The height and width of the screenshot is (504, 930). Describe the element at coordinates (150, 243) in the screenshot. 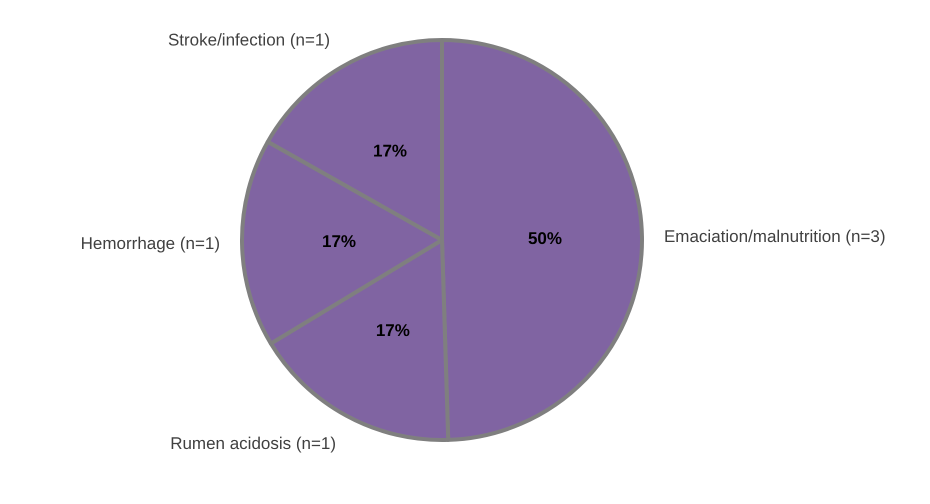

I see `slice-label: Hemorrhage (n=1)` at that location.